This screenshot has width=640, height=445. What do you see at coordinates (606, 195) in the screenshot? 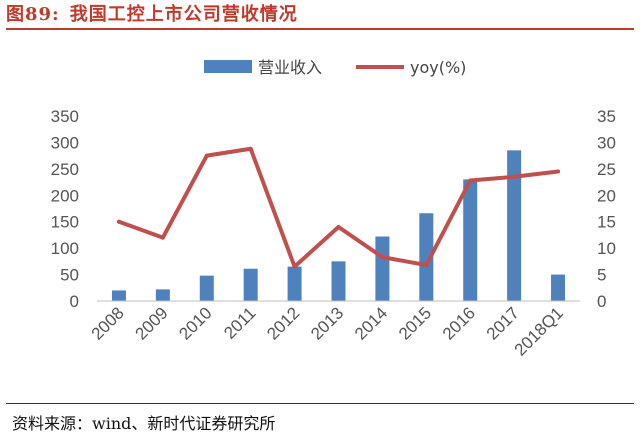
I see `y-right-tick-label: 20` at bounding box center [606, 195].